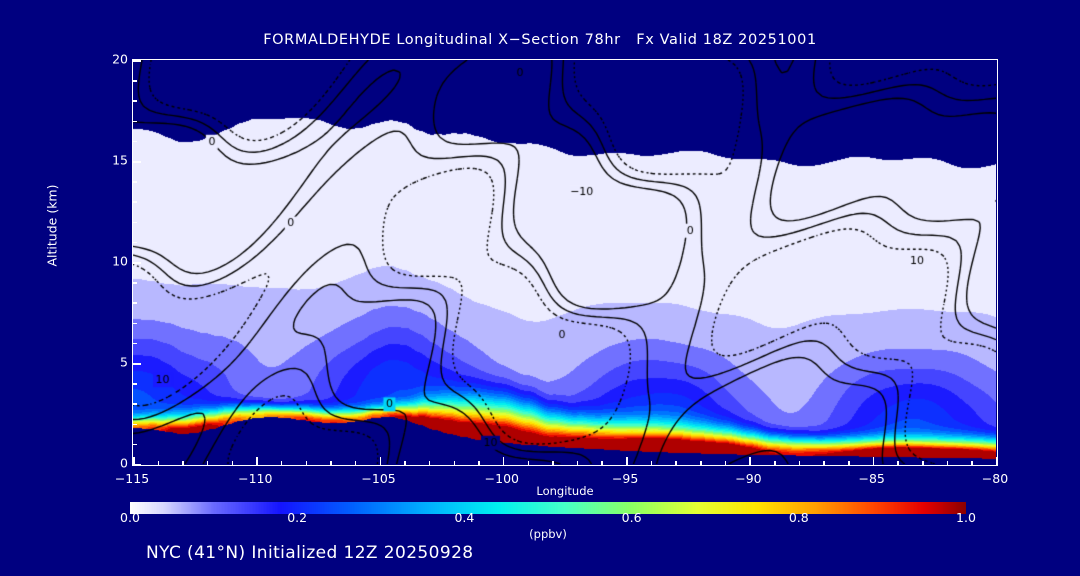  I want to click on colorbar, so click(548, 508).